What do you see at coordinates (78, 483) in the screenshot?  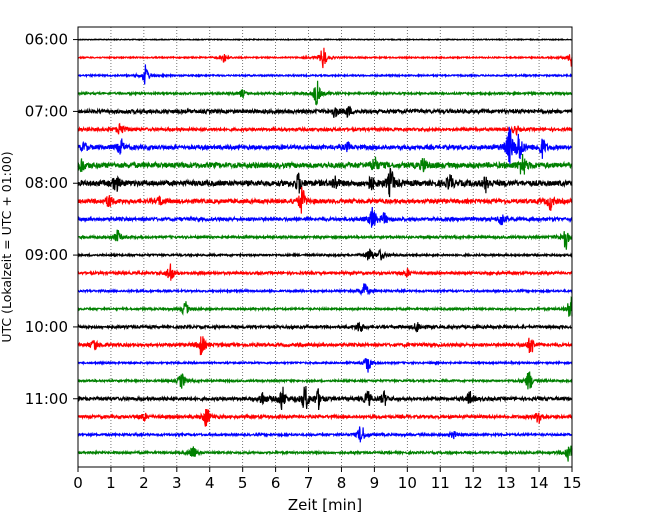 I see `x-tick-label: 0` at bounding box center [78, 483].